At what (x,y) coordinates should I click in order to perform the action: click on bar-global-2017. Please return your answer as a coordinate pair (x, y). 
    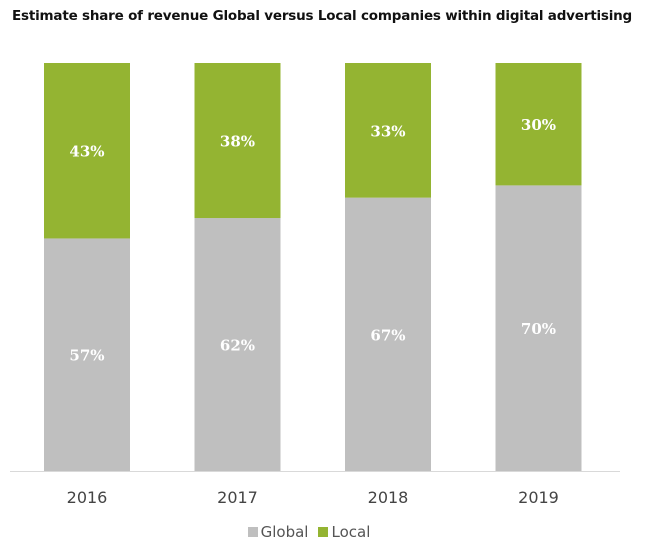
    Looking at the image, I should click on (237, 344).